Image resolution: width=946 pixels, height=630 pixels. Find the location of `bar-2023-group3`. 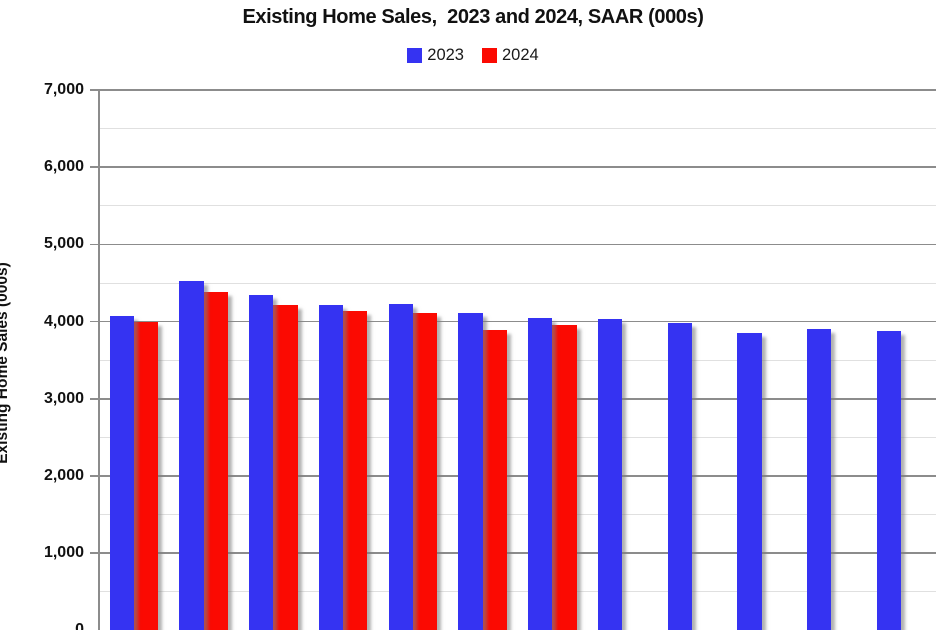

bar-2023-group3 is located at coordinates (261, 462).